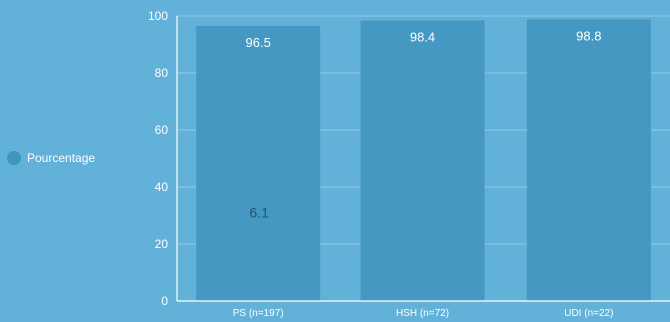 The height and width of the screenshot is (322, 670). Describe the element at coordinates (162, 73) in the screenshot. I see `y-tick-label: 80` at that location.